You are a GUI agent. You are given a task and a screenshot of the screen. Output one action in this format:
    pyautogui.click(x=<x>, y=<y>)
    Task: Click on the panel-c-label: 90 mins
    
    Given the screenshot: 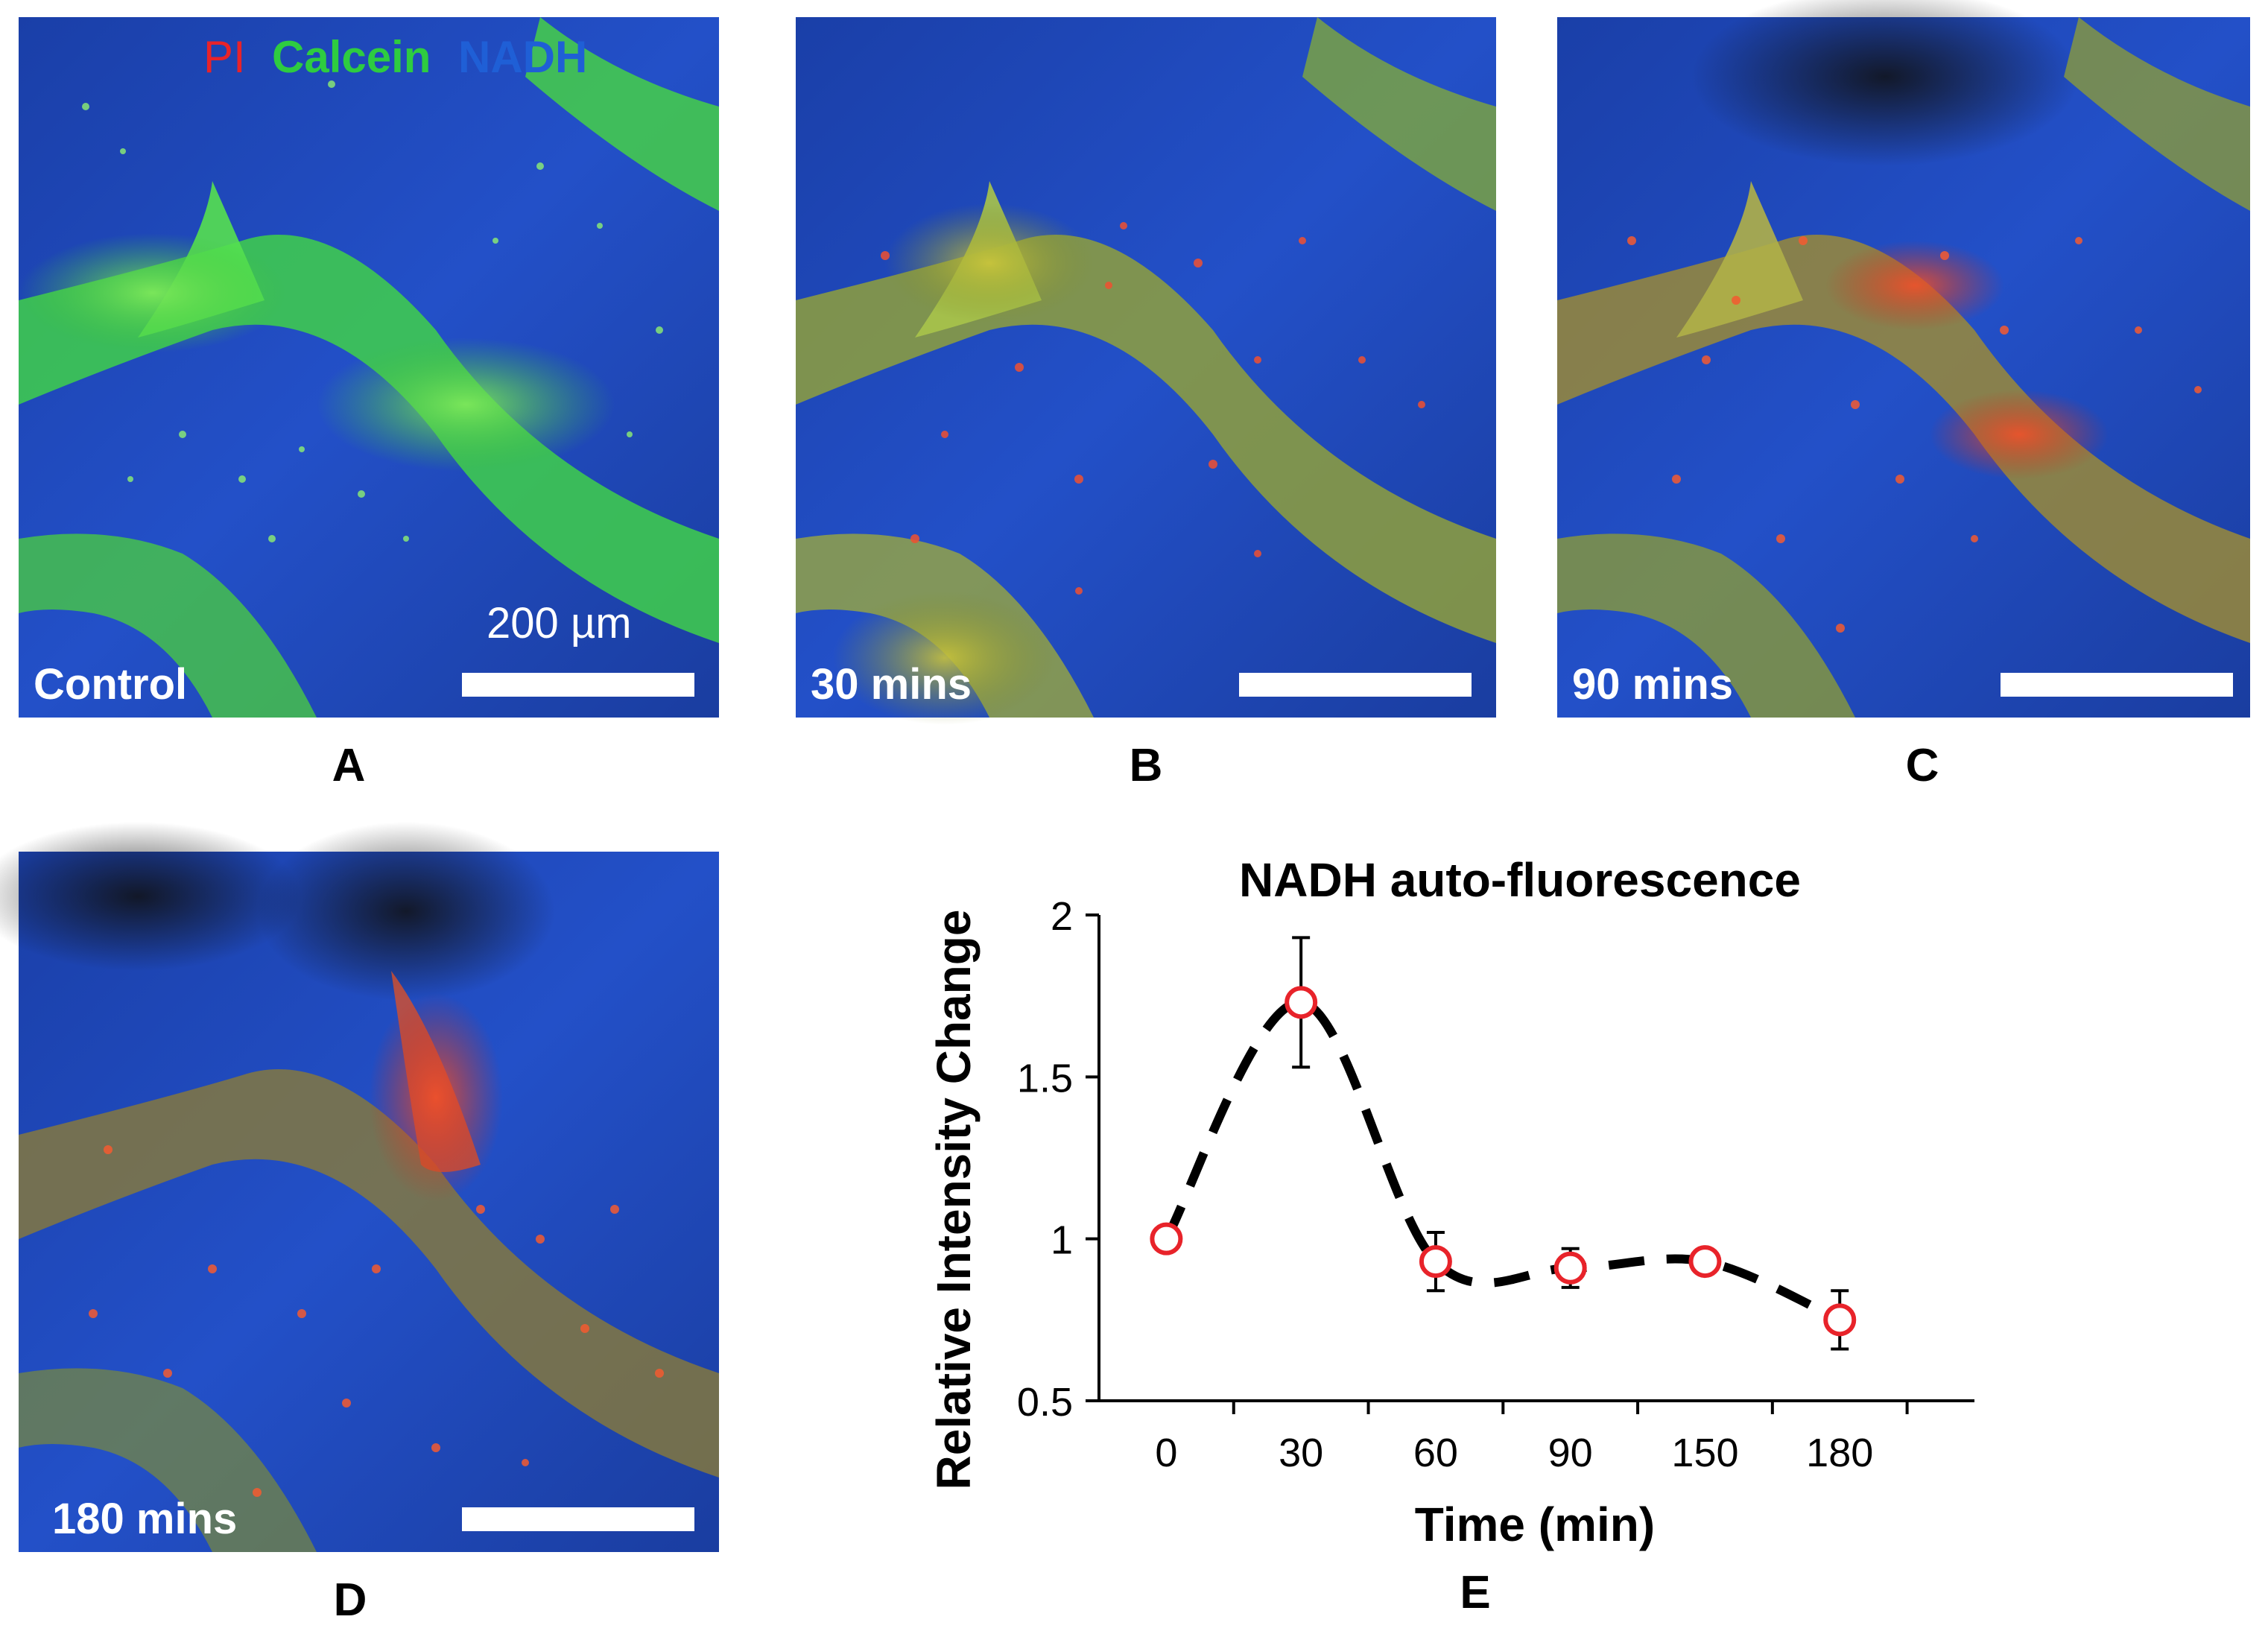 What is the action you would take?
    pyautogui.click(x=1653, y=684)
    